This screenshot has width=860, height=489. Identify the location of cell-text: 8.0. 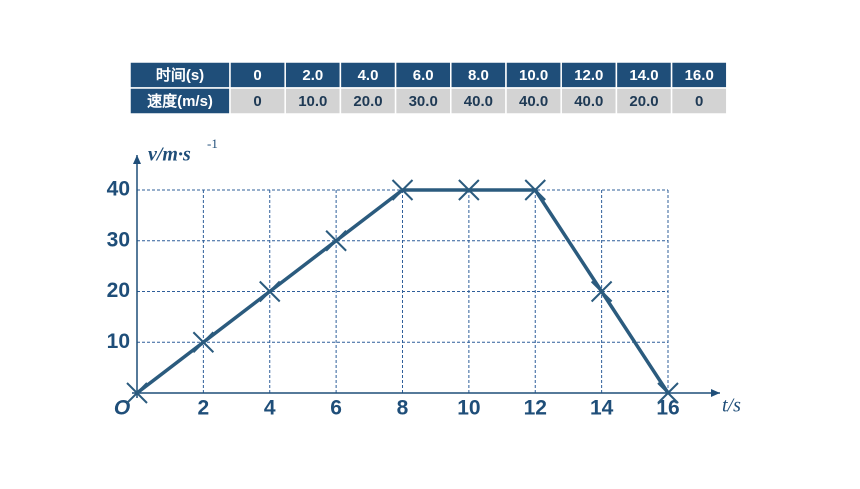
(478, 75).